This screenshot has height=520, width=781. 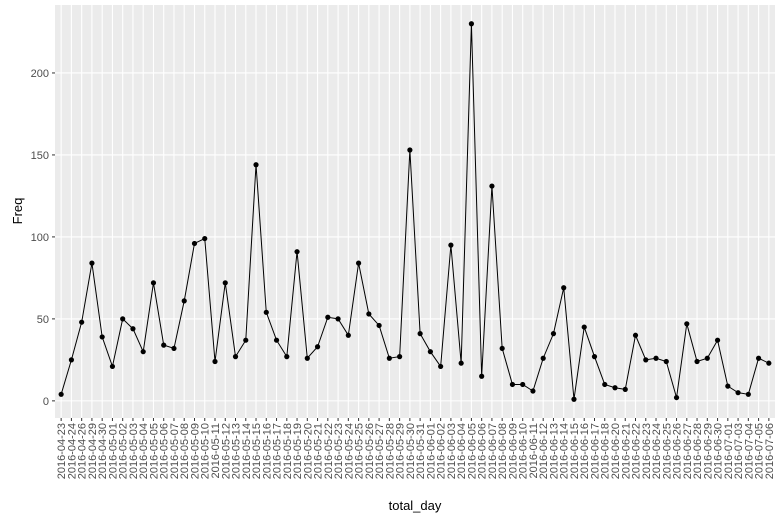 I want to click on x-tick-label: 2016-07-03, so click(x=739, y=451).